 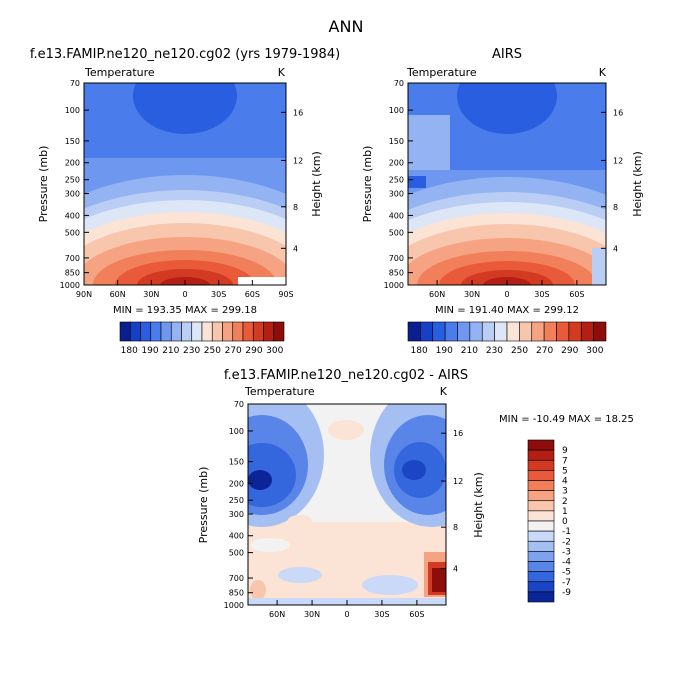 I want to click on colorbar-label: -5, so click(x=566, y=573).